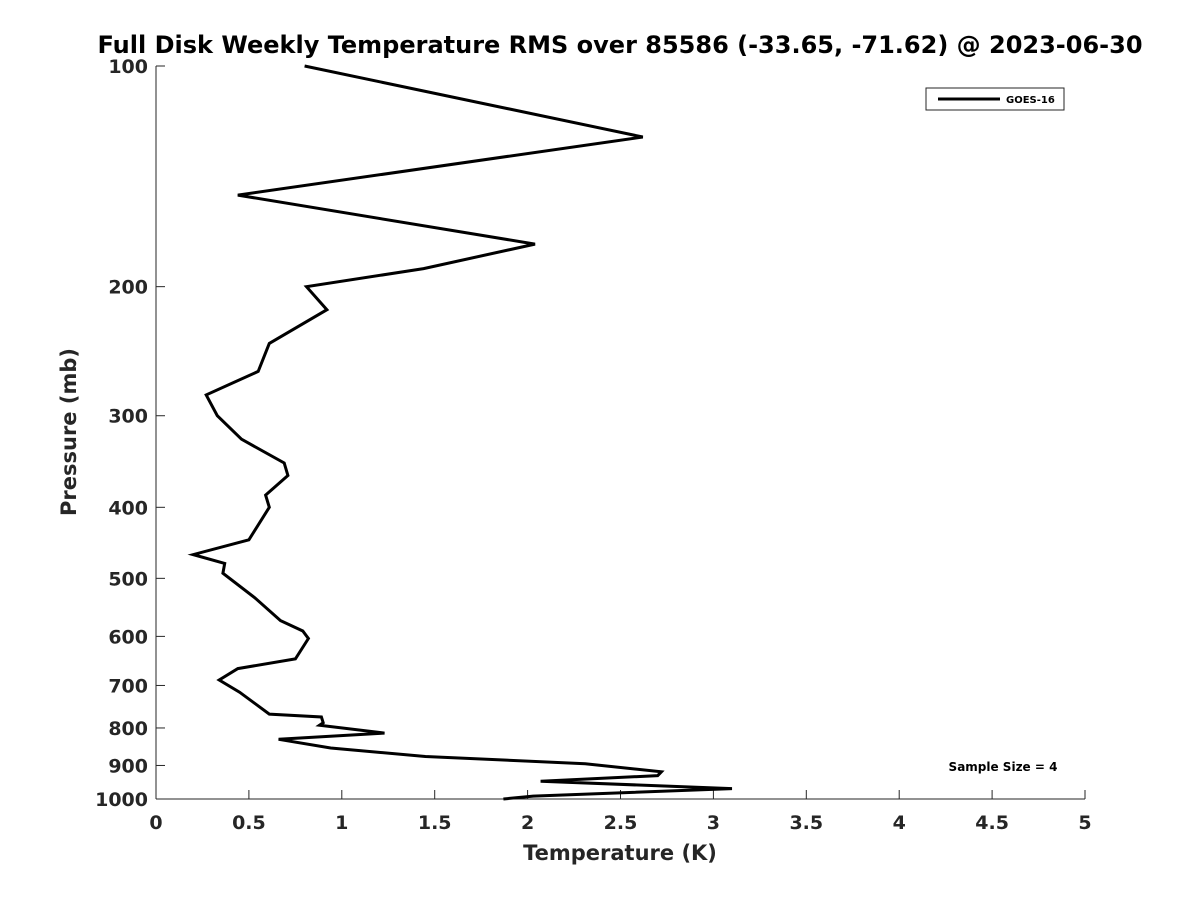 Image resolution: width=1200 pixels, height=900 pixels. I want to click on x-tick-label: 3.5, so click(806, 823).